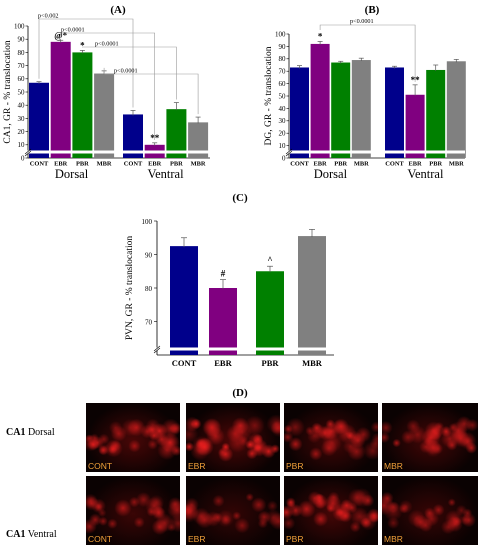  What do you see at coordinates (100, 466) in the screenshot?
I see `micrograph-condition-label: CONT` at bounding box center [100, 466].